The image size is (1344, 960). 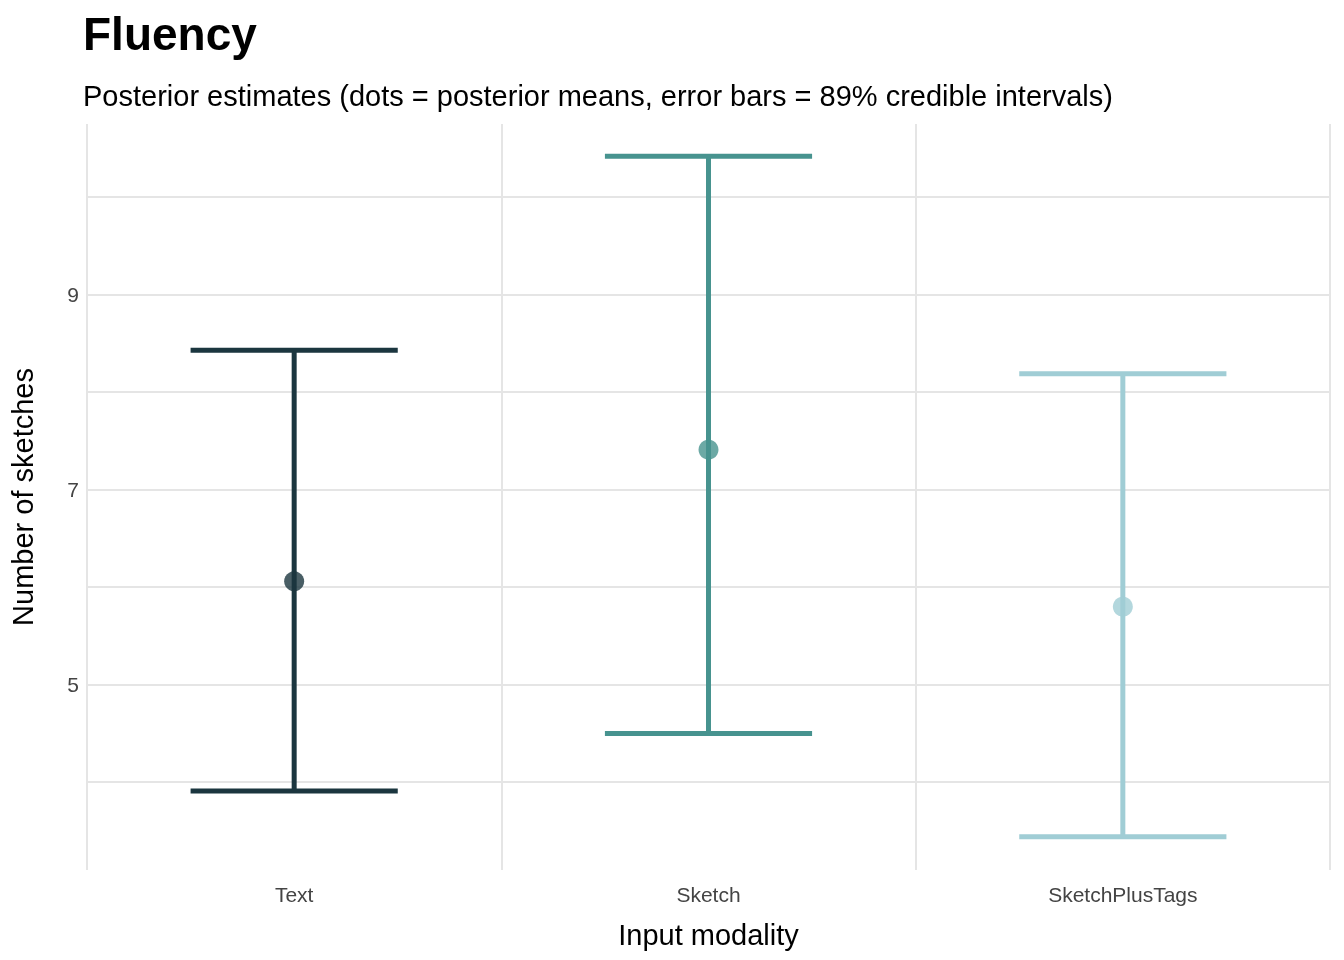 What do you see at coordinates (709, 934) in the screenshot?
I see `x-axis-title: Input modality` at bounding box center [709, 934].